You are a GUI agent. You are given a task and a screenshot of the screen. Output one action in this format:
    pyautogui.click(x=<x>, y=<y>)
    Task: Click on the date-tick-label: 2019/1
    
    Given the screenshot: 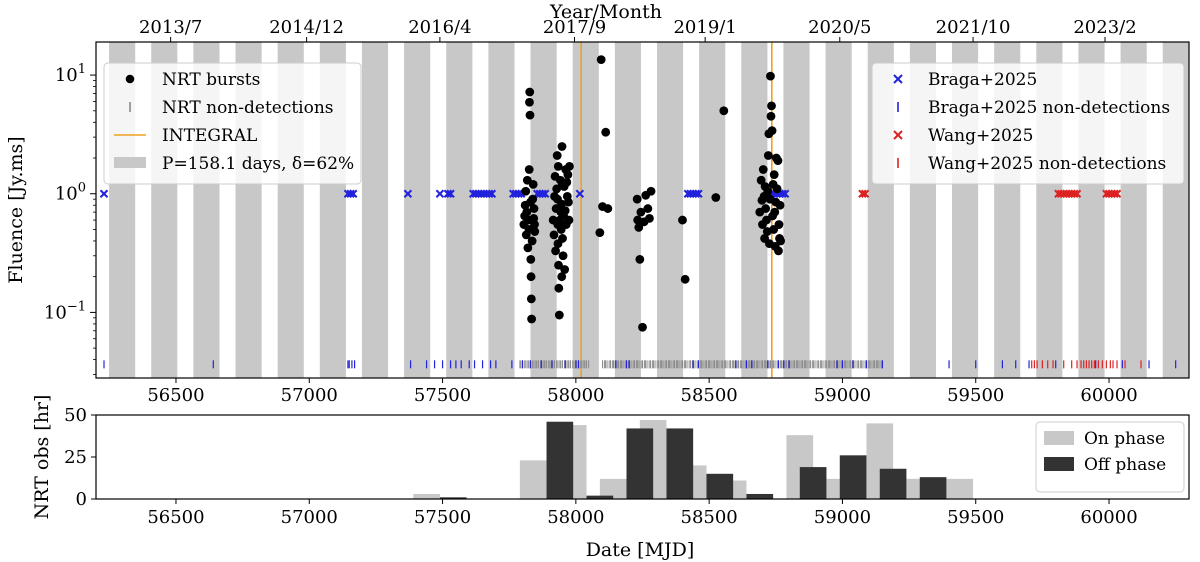 What is the action you would take?
    pyautogui.click(x=704, y=27)
    